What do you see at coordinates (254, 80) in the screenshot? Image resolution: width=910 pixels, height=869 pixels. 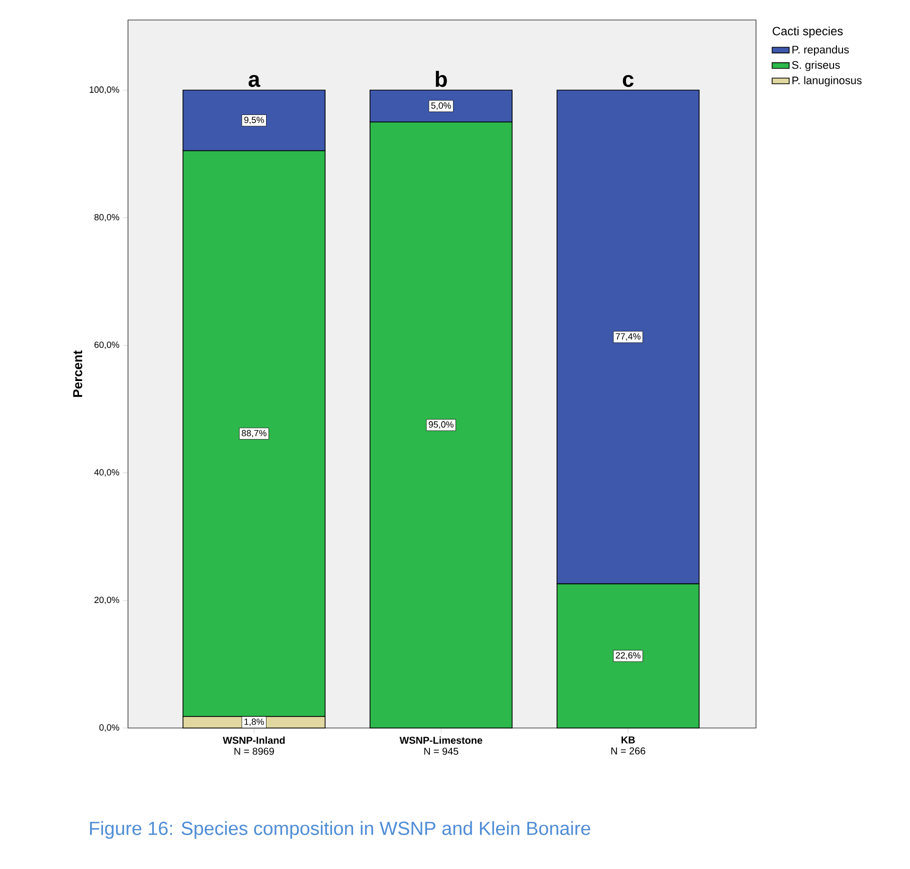 I see `annotation: a` at bounding box center [254, 80].